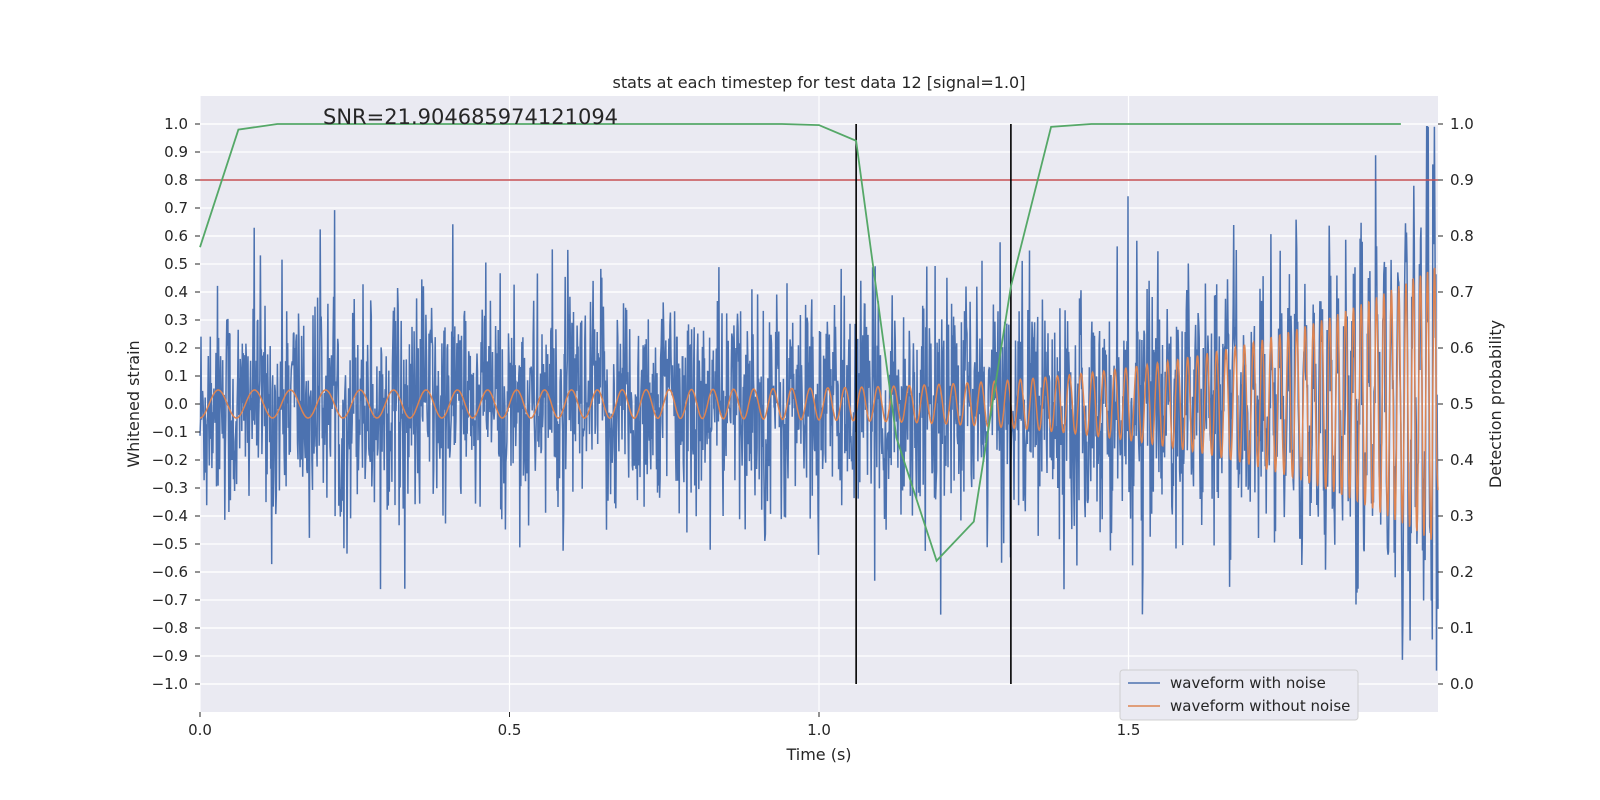  Describe the element at coordinates (1462, 292) in the screenshot. I see `y-right-tick-label-3: 0.7` at that location.